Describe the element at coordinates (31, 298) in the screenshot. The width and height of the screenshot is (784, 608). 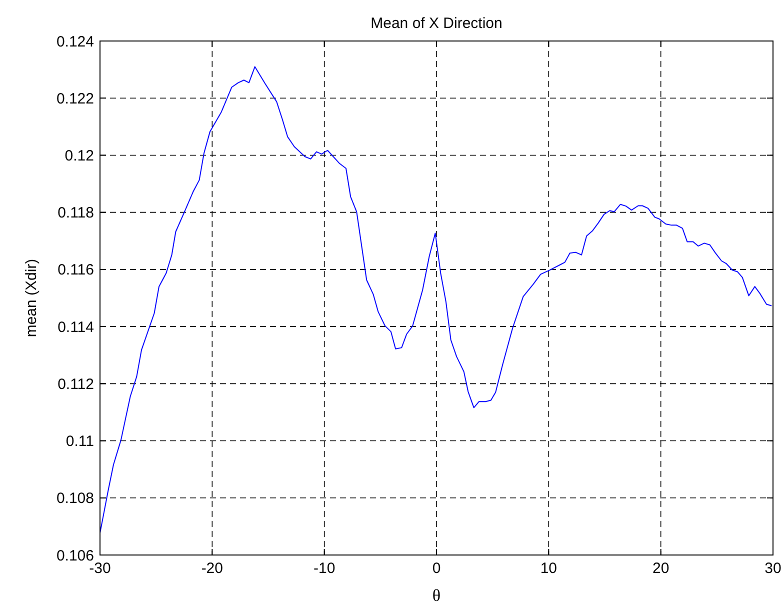
I see `y-axis-title: mean (Xdir)` at that location.